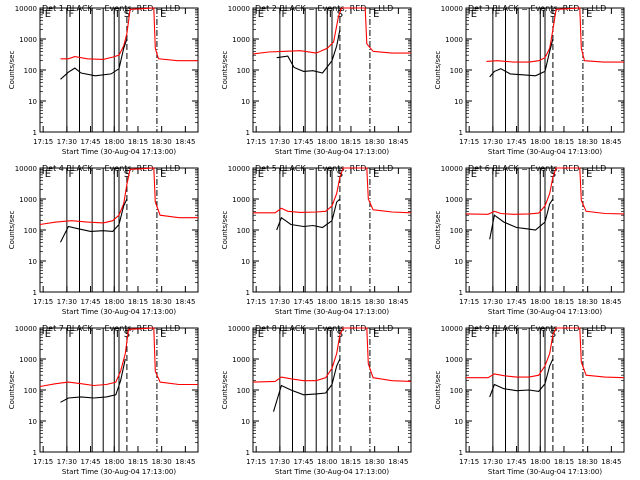 This screenshot has width=640, height=480. Describe the element at coordinates (537, 168) in the screenshot. I see `panel-title: Det 6 BLACK = Events, RED = LLD` at that location.